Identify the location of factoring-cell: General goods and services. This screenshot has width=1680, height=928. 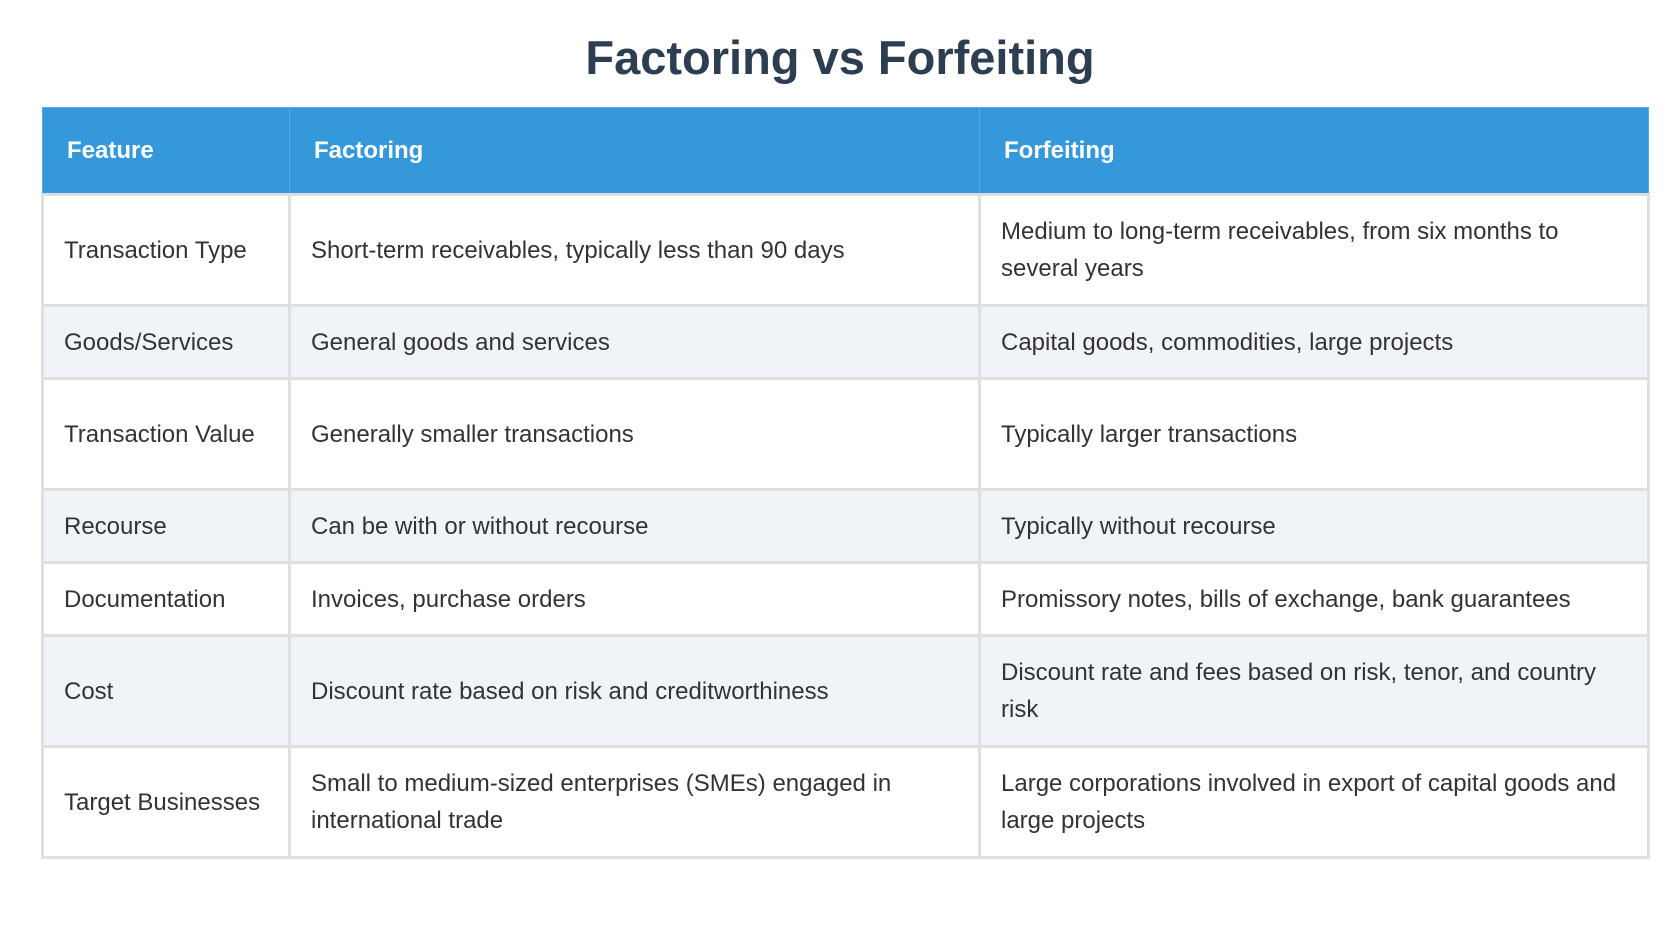
(634, 342).